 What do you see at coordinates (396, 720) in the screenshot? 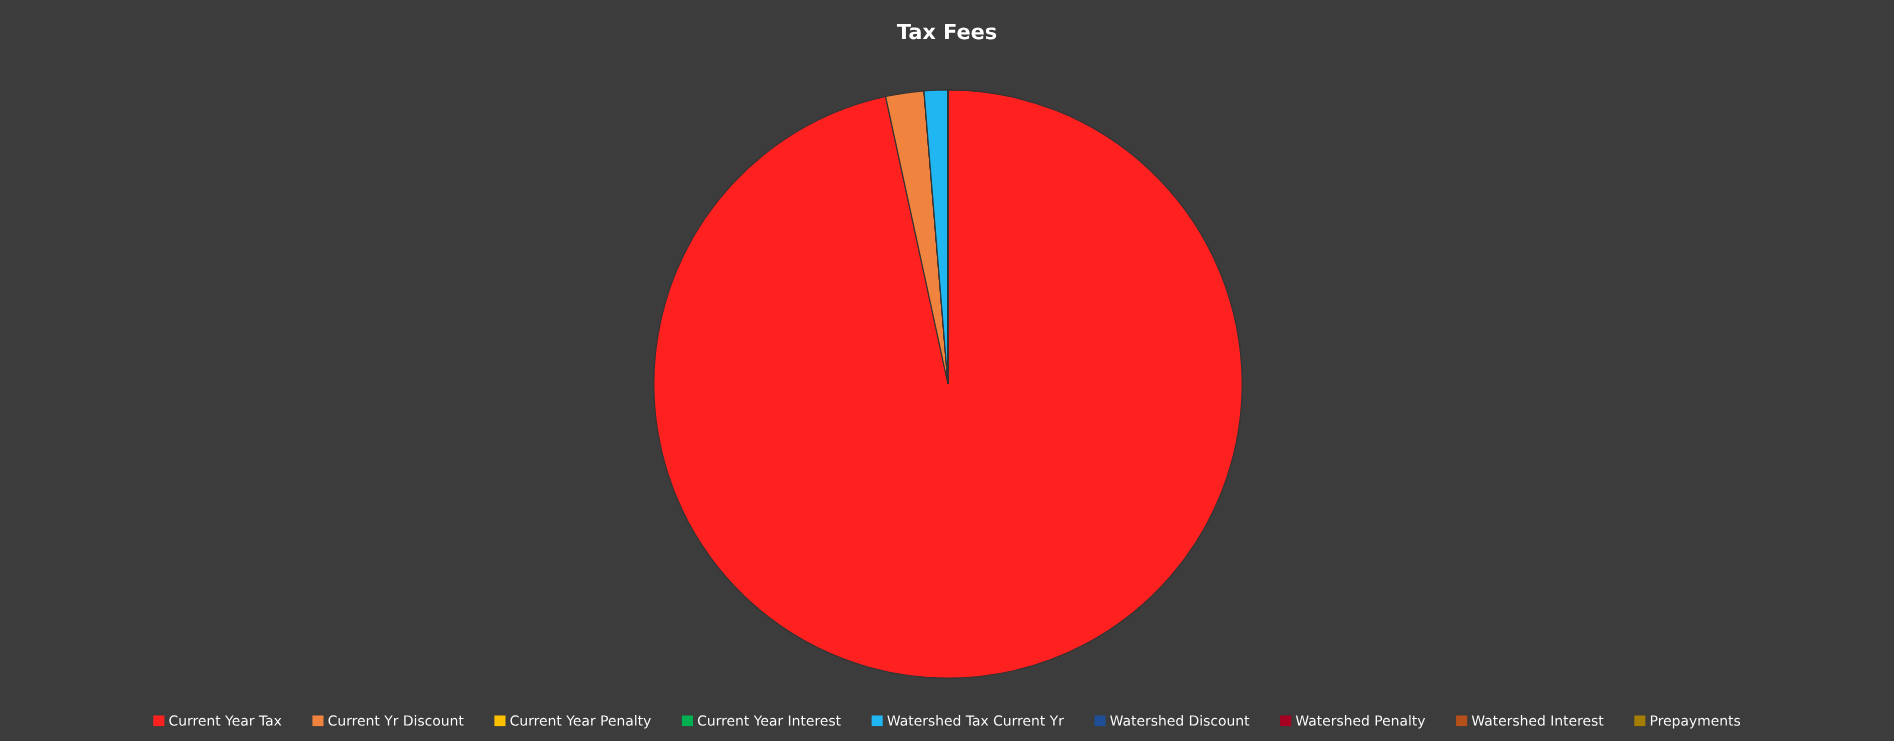
I see `legend-label: Current Yr Discount` at bounding box center [396, 720].